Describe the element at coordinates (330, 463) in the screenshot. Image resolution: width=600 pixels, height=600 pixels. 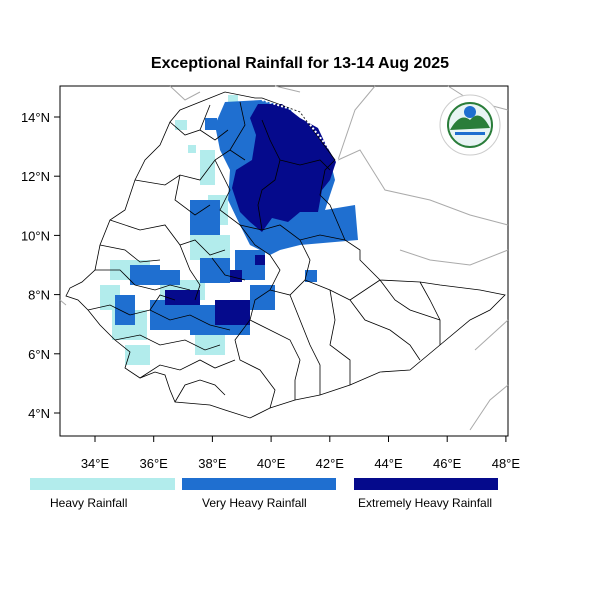
I see `lon-tick-label: 42°E` at that location.